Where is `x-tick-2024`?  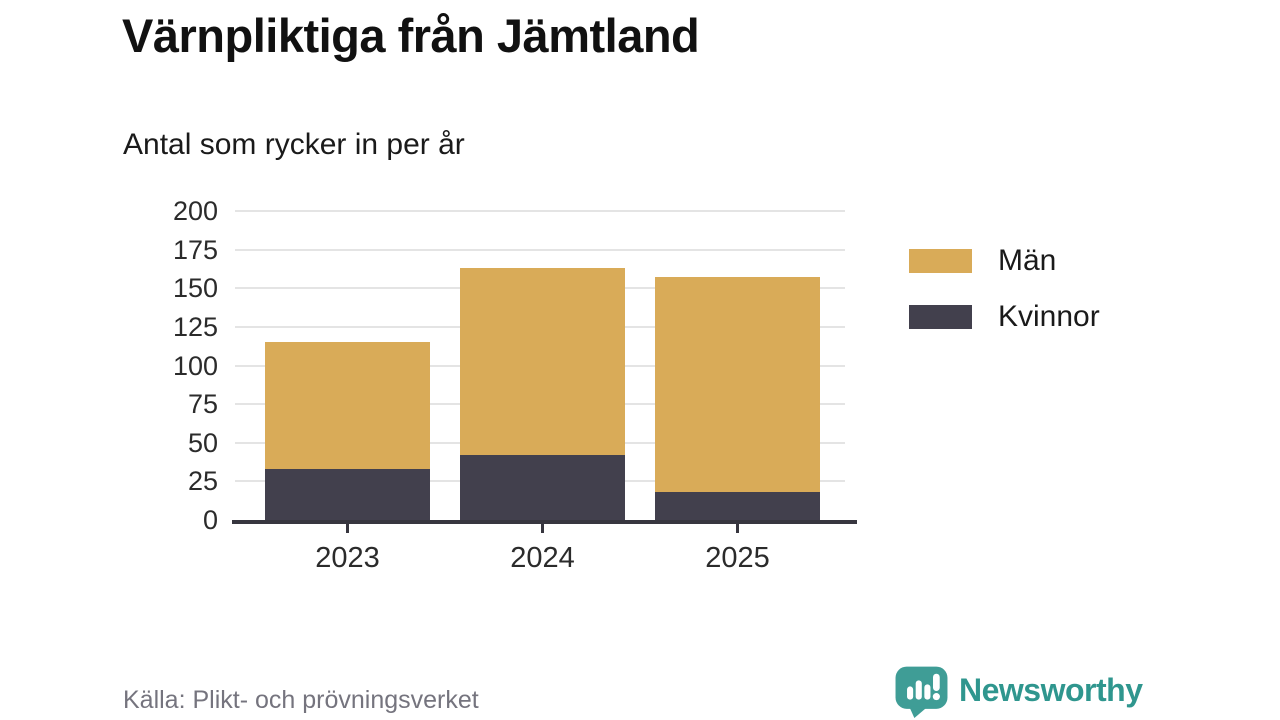
x-tick-2024 is located at coordinates (542, 527).